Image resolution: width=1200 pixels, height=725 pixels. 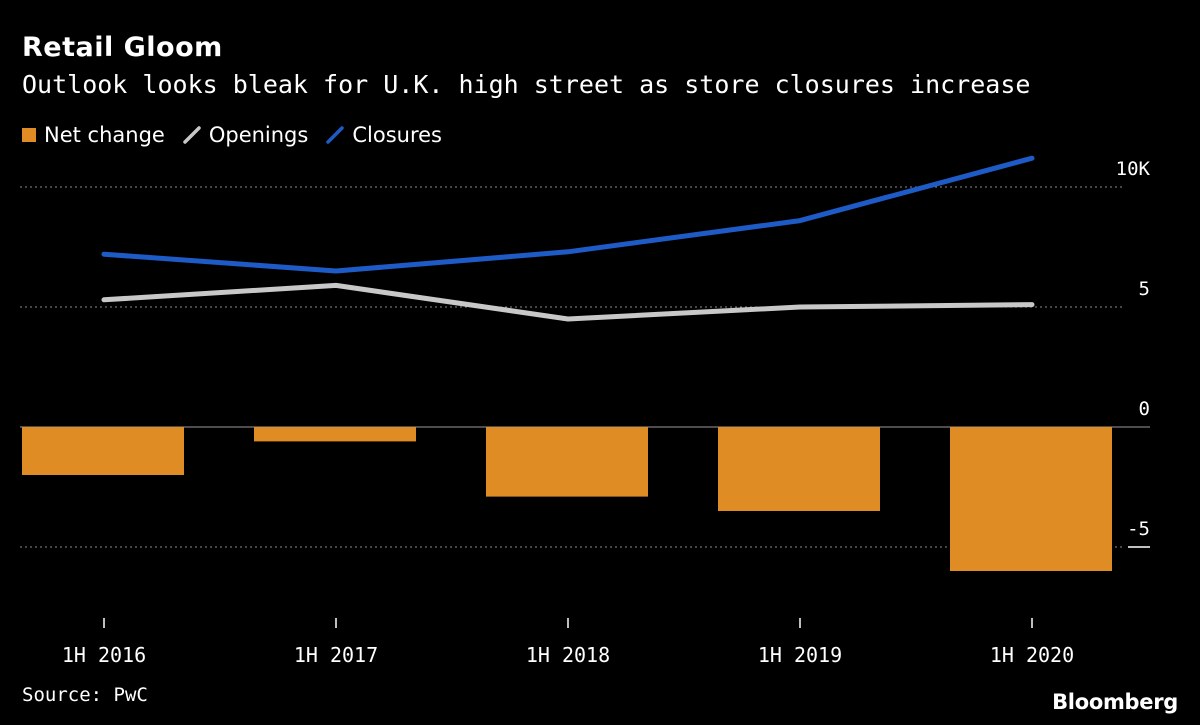 I want to click on legend-item-net-change: Net change, so click(x=93, y=135).